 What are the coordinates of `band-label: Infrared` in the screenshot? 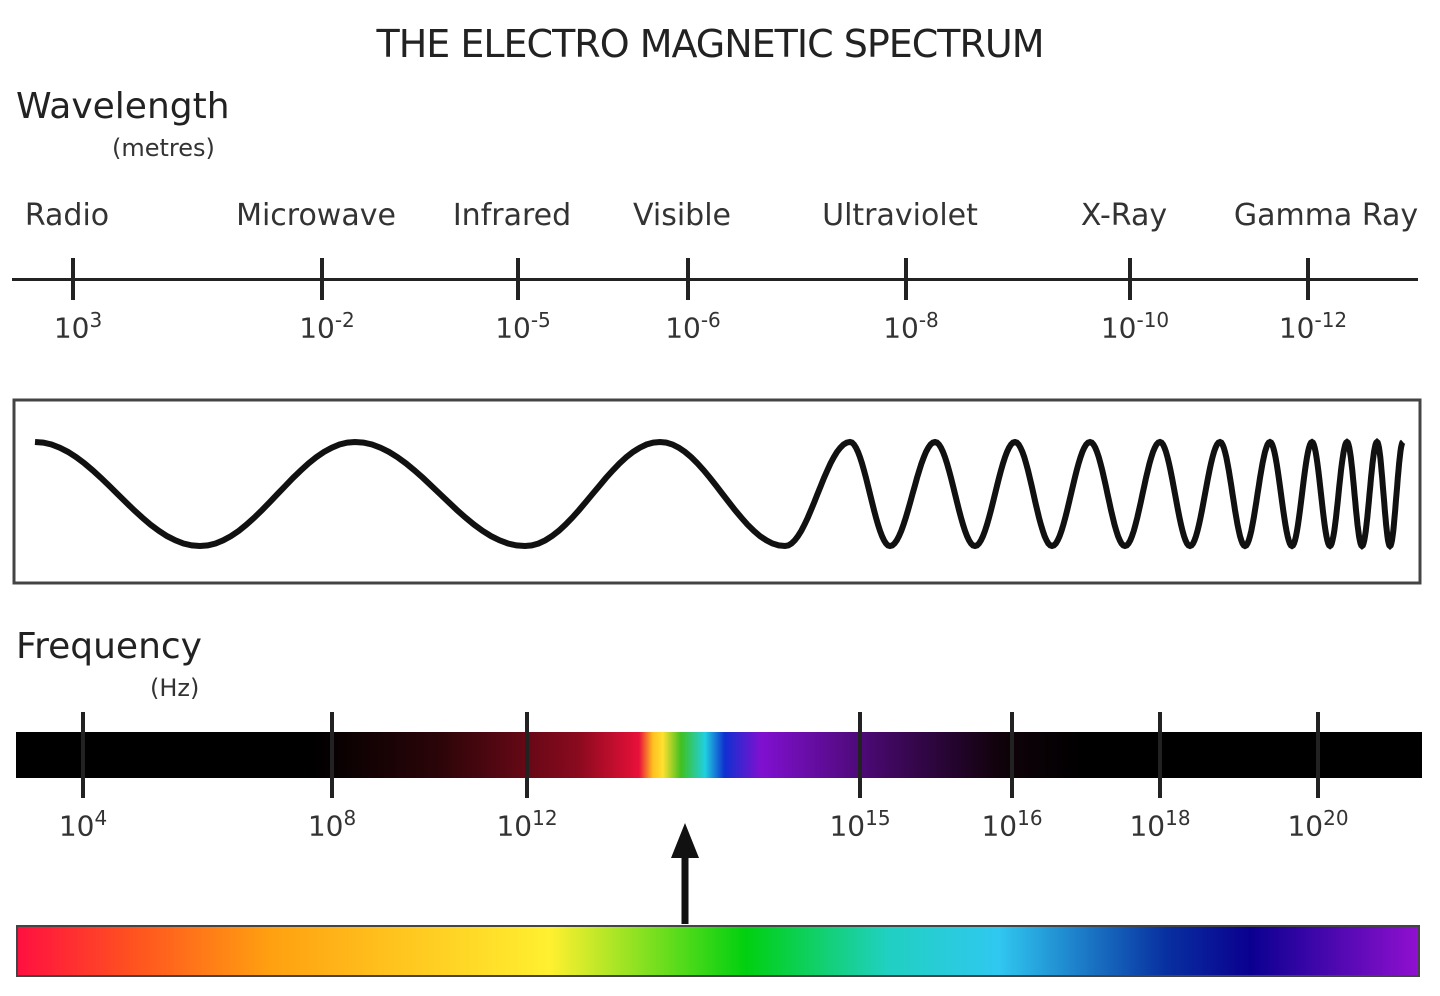 It's located at (512, 215).